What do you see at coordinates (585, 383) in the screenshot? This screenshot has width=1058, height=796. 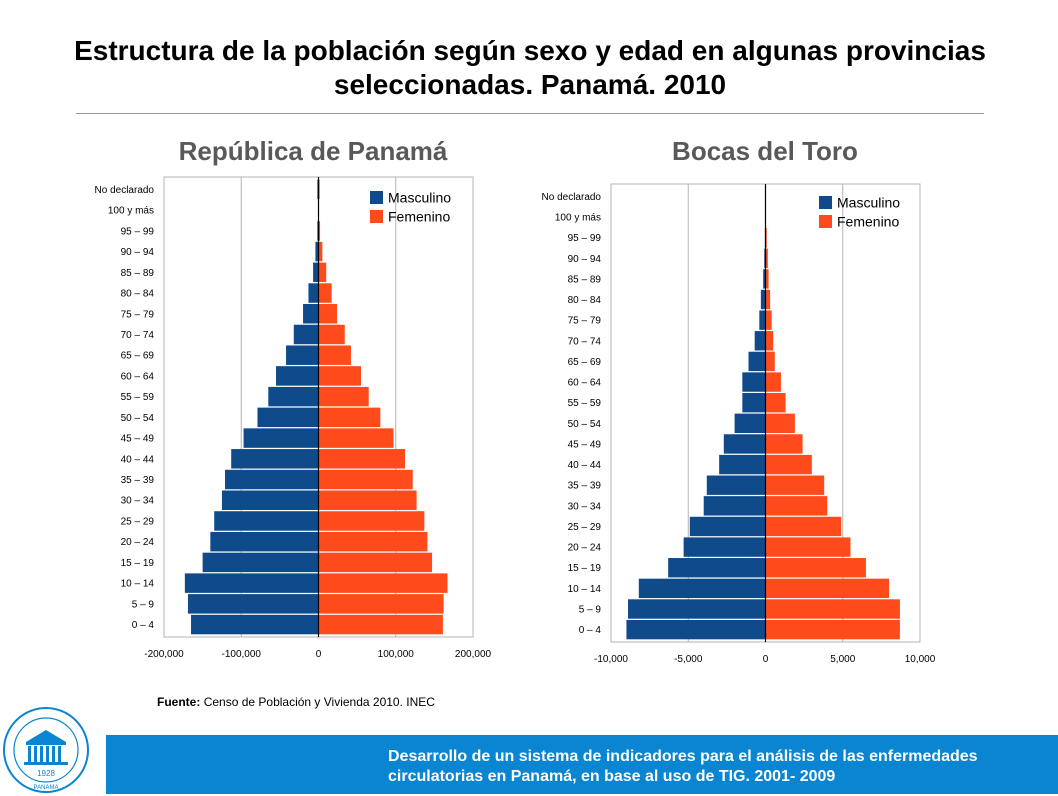 I see `chart-1-y-tick-label: 60 – 64` at bounding box center [585, 383].